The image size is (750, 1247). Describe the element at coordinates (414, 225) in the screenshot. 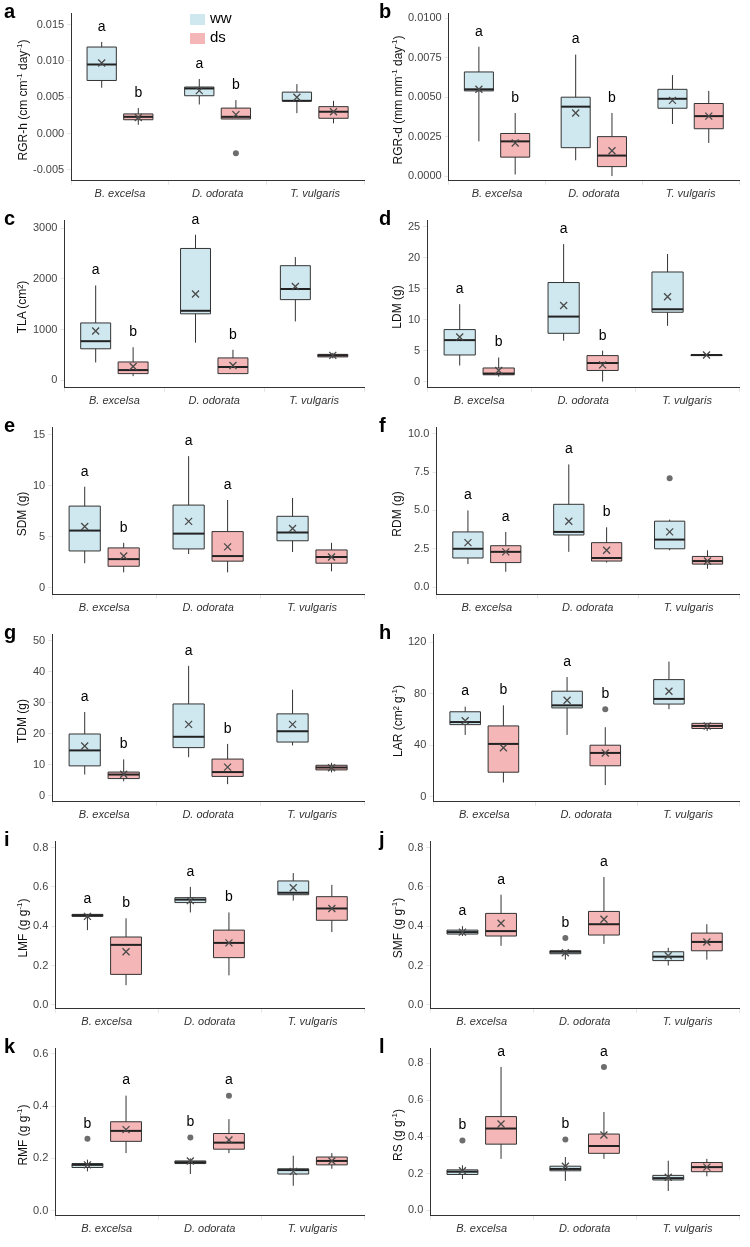

I see `y-tick-label: 25` at that location.